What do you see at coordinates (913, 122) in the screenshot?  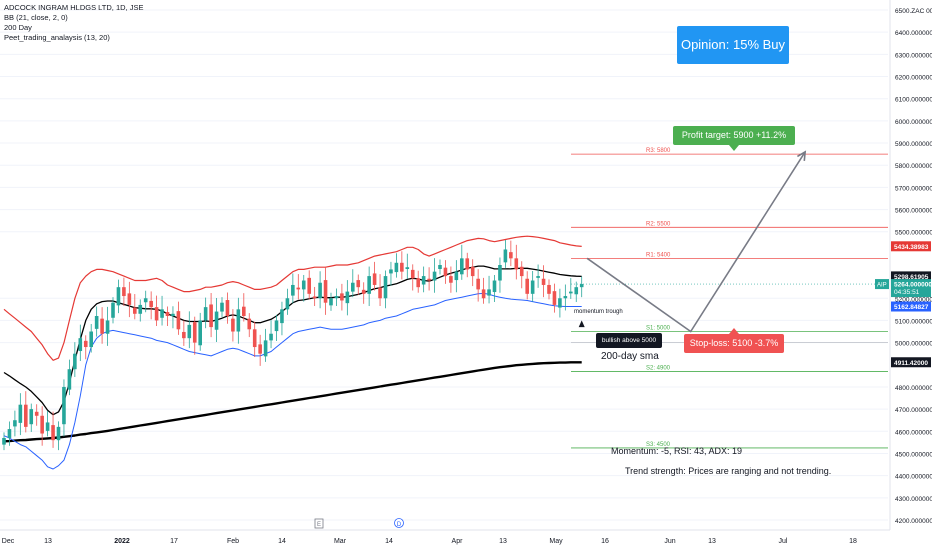 I see `y-tick-label: 6000.000000` at bounding box center [913, 122].